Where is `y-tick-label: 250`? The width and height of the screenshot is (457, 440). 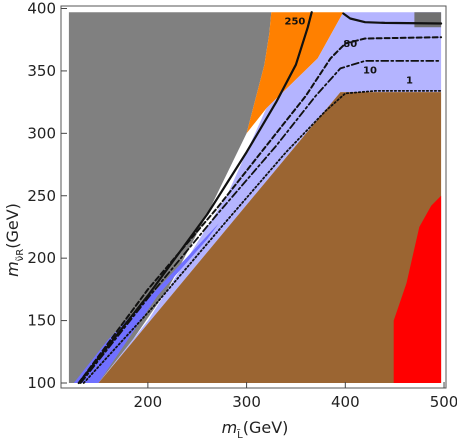
y-tick-label: 250 is located at coordinates (41, 196).